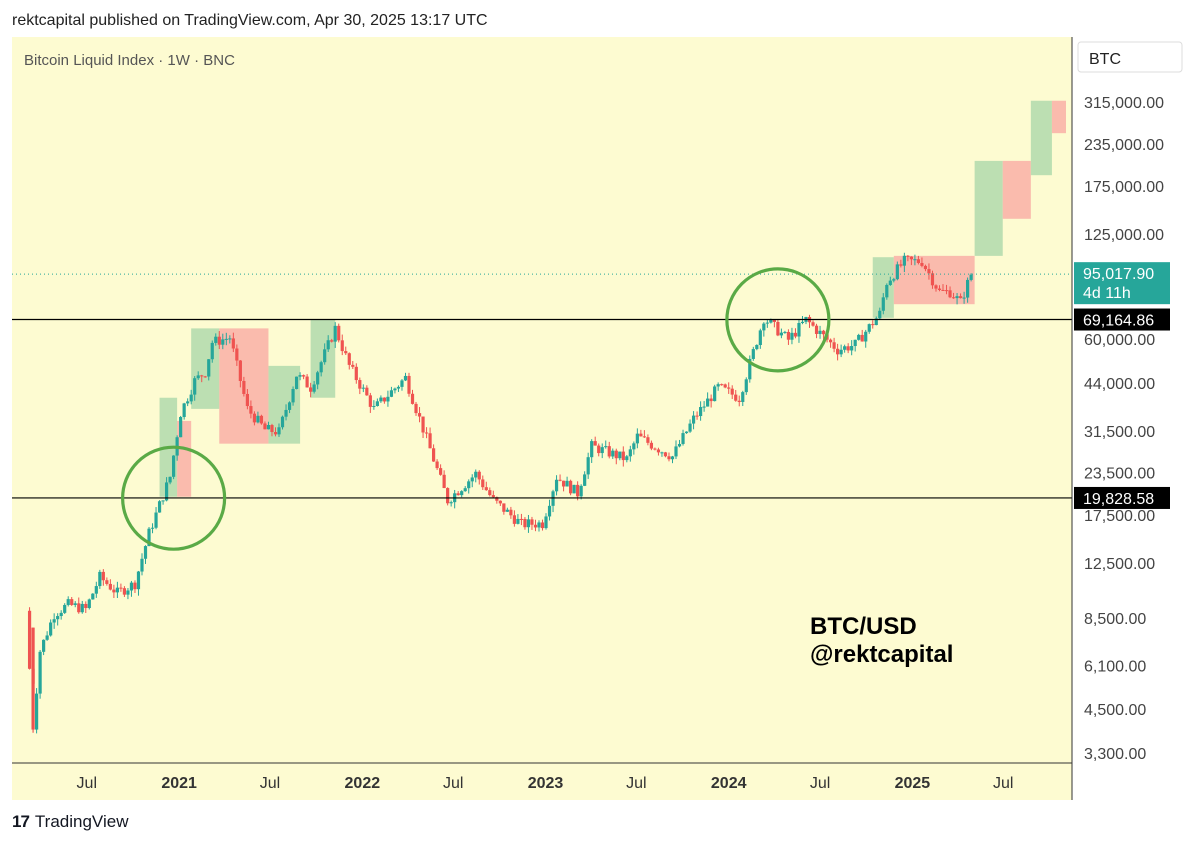  Describe the element at coordinates (1105, 59) in the screenshot. I see `symbol-badge-label: BTC` at that location.